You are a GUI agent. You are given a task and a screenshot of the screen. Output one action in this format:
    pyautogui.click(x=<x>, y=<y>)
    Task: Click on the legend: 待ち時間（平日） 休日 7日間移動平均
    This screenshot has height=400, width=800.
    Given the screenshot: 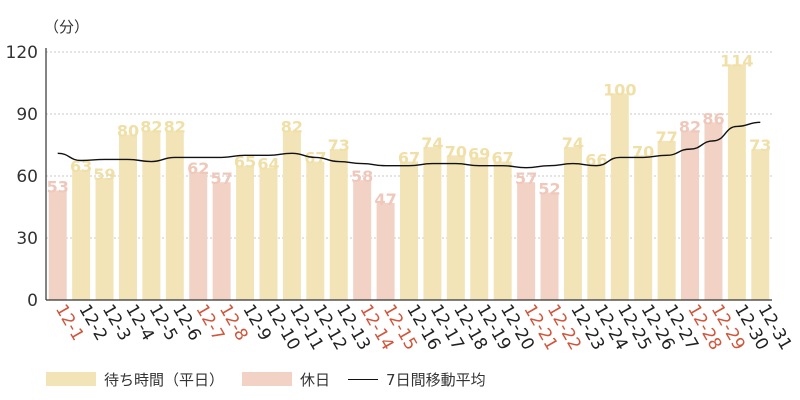 What is the action you would take?
    pyautogui.click(x=275, y=379)
    